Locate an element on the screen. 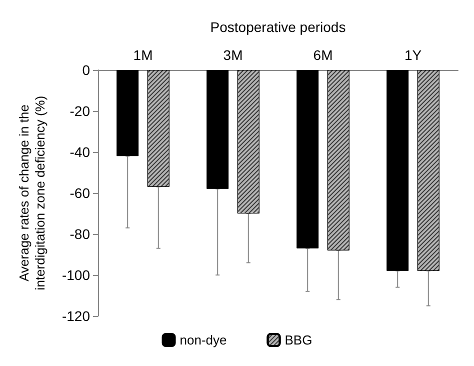 This screenshot has width=474, height=366. x-axis-title: Postoperative periods is located at coordinates (278, 27).